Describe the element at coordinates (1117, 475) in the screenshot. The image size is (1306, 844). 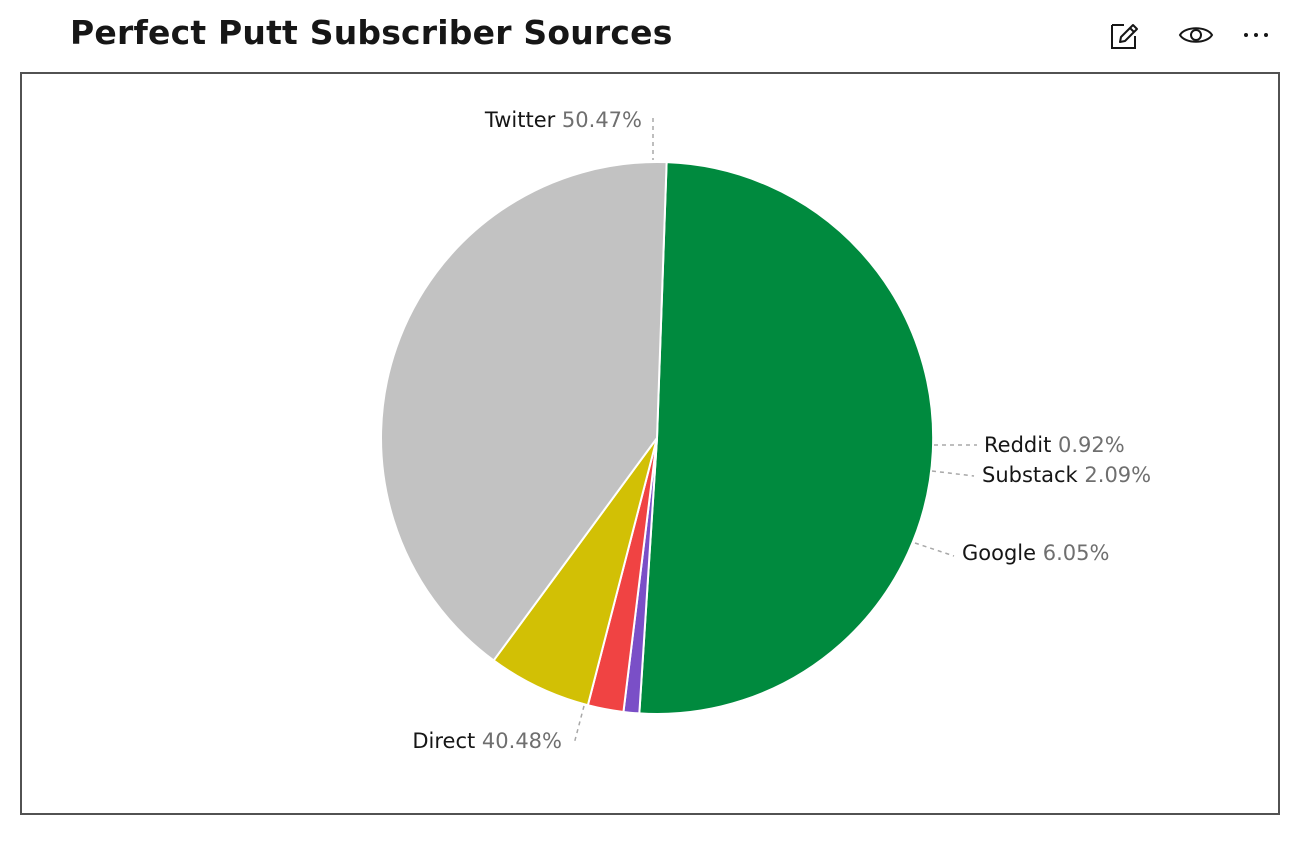
I see `slice-label-value: 2.09%` at that location.